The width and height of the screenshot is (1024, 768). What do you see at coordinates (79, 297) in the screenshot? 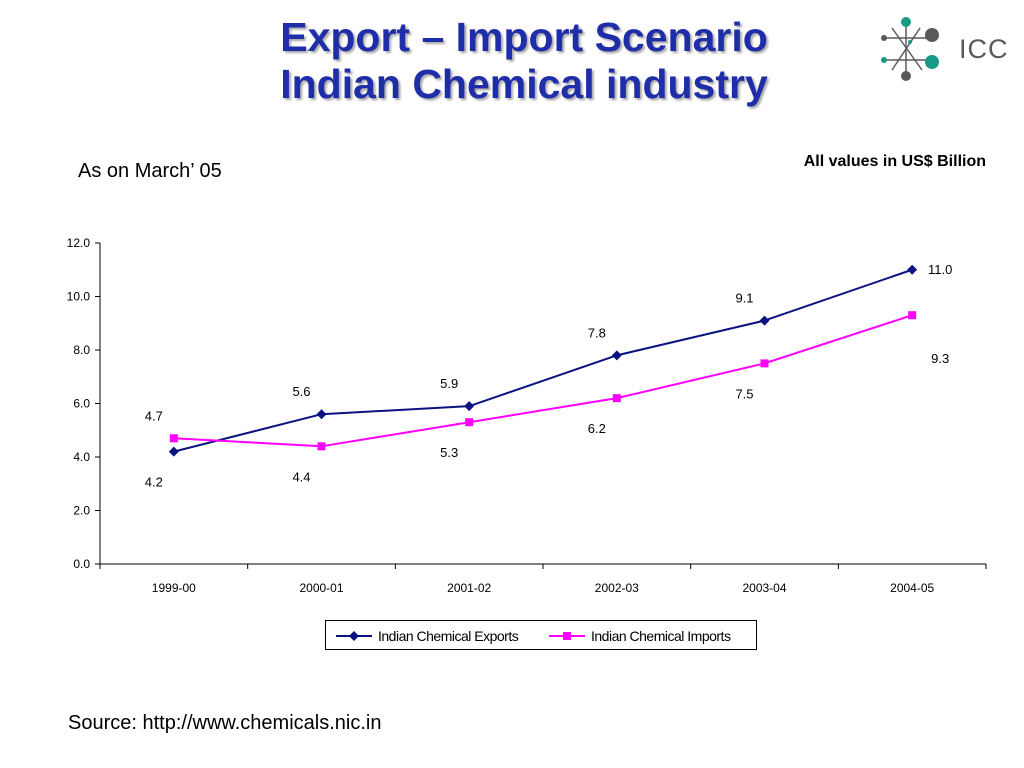
I see `y-tick-label: 10.0` at bounding box center [79, 297].